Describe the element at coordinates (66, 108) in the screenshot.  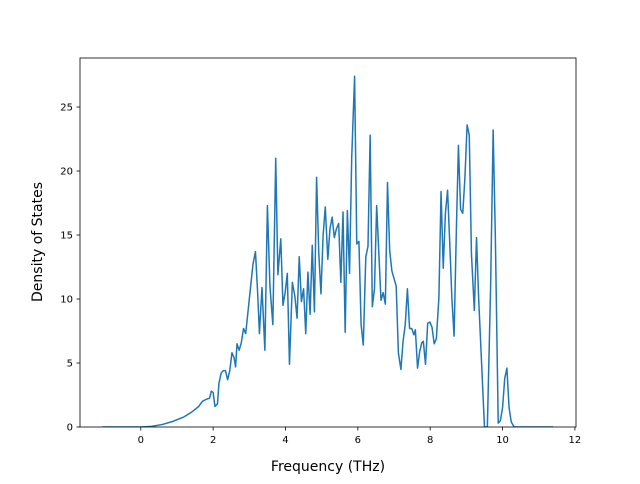
I see `y-tick-label: 25` at that location.